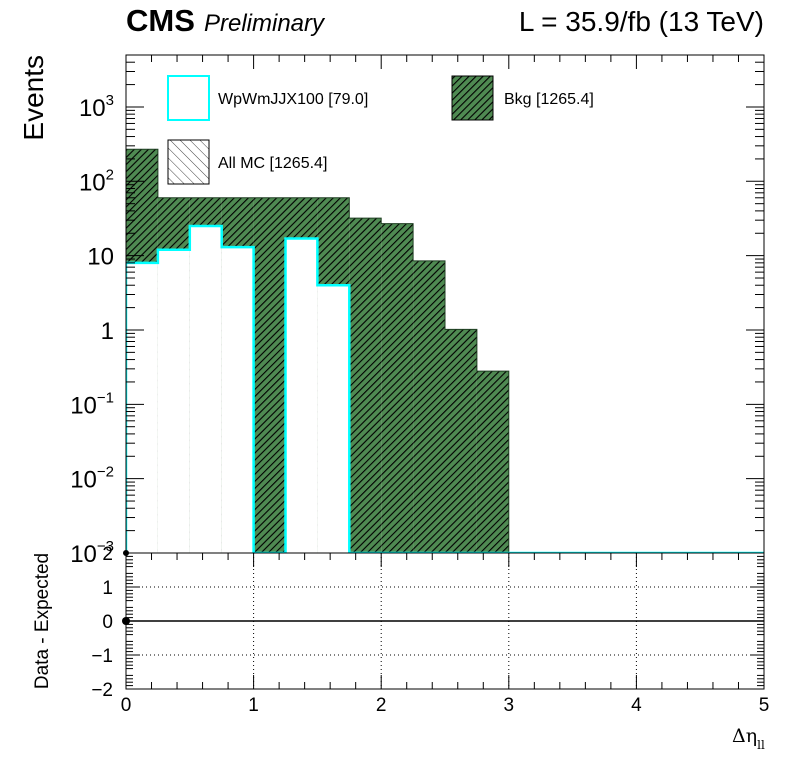 This screenshot has width=796, height=772. Describe the element at coordinates (265, 23) in the screenshot. I see `preliminary-label: Preliminary` at that location.